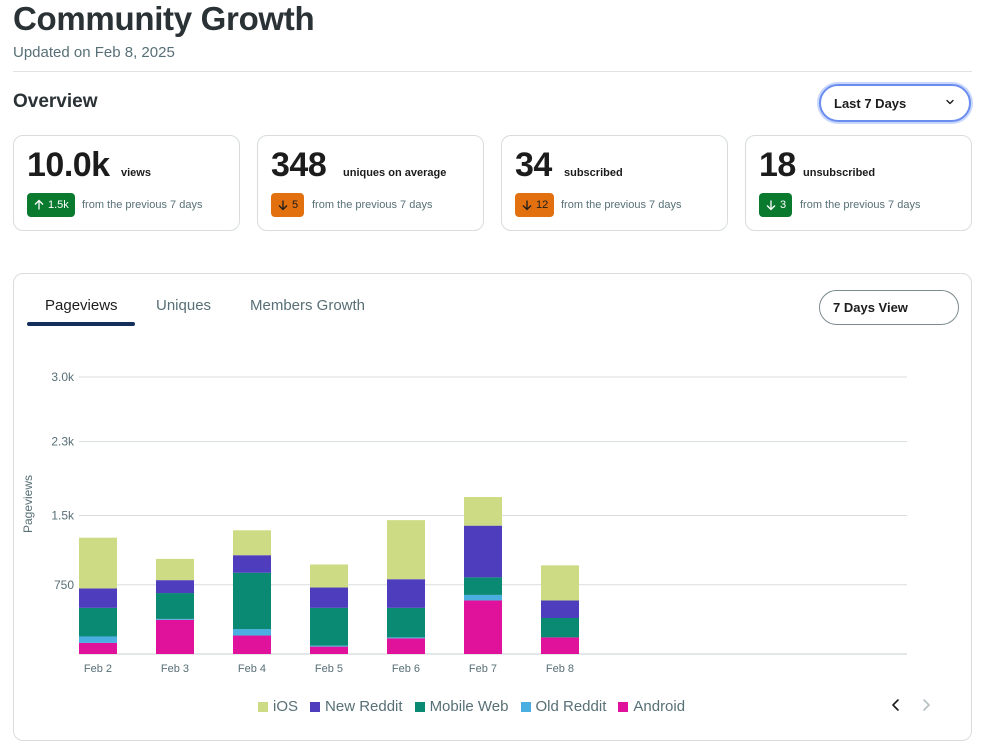  Describe the element at coordinates (571, 706) in the screenshot. I see `legend-label: Old Reddit` at that location.